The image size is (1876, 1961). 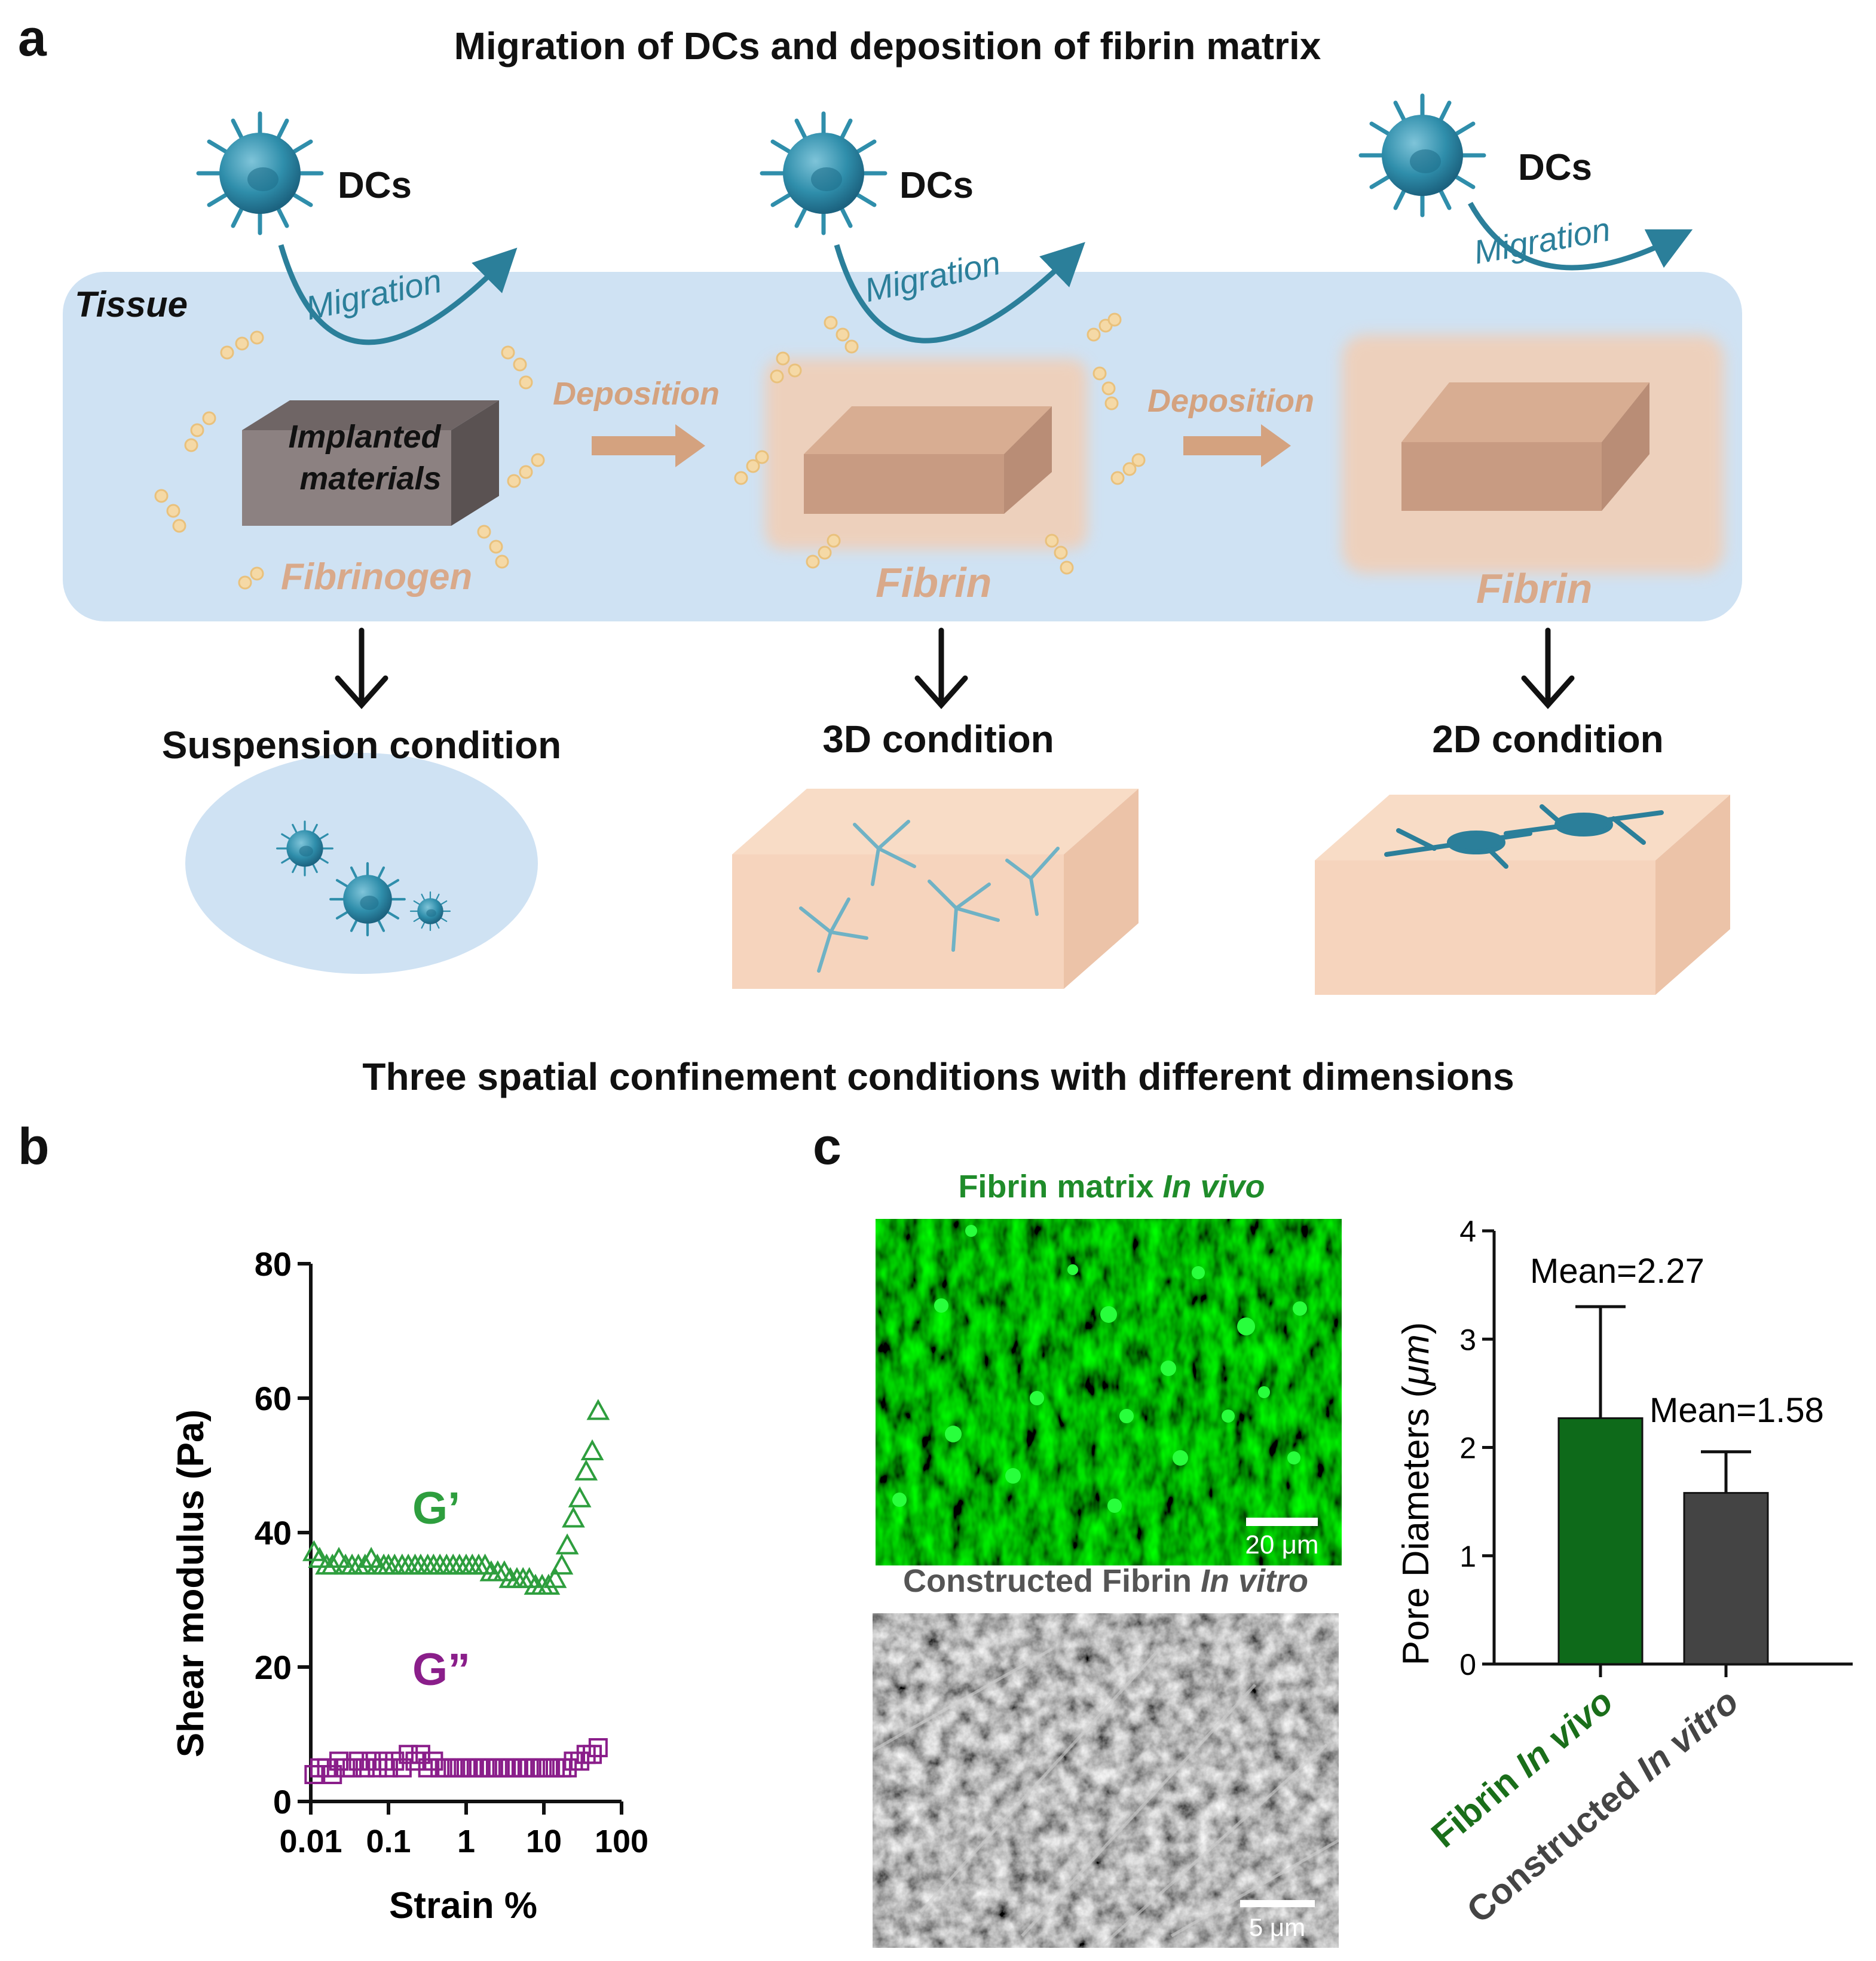 What do you see at coordinates (1564, 1733) in the screenshot?
I see `category-label-italic: In vivo` at bounding box center [1564, 1733].